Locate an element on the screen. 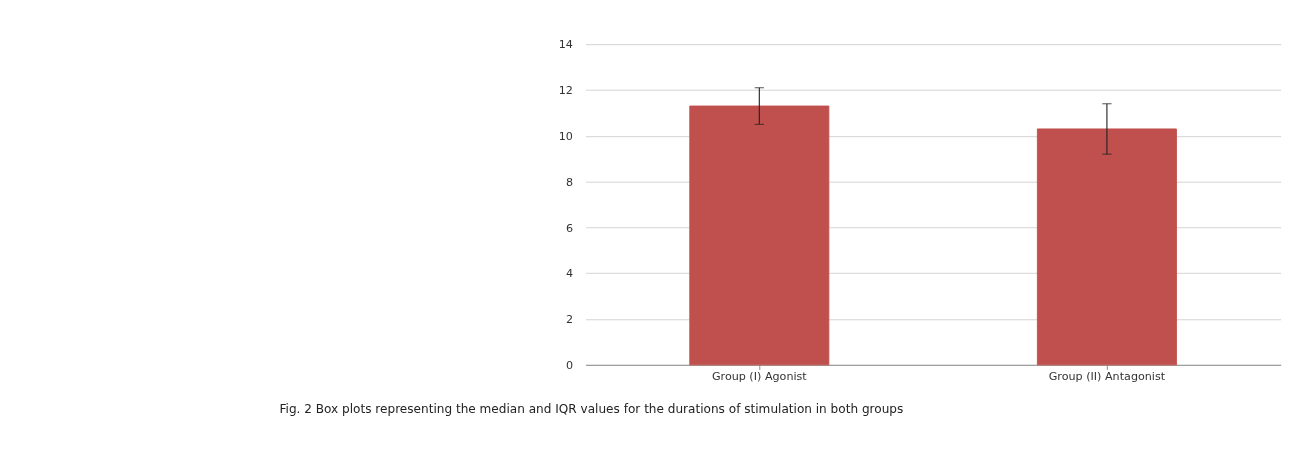 The width and height of the screenshot is (1290, 467). y-tick-label: 2 is located at coordinates (569, 320).